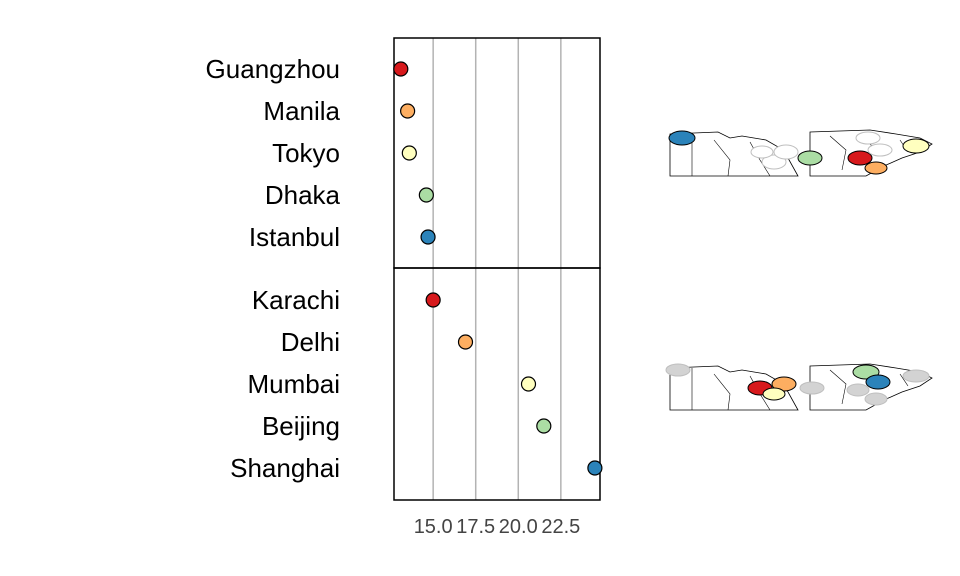 The height and width of the screenshot is (576, 960). Describe the element at coordinates (475, 527) in the screenshot. I see `x-tick-label: 17.5` at that location.